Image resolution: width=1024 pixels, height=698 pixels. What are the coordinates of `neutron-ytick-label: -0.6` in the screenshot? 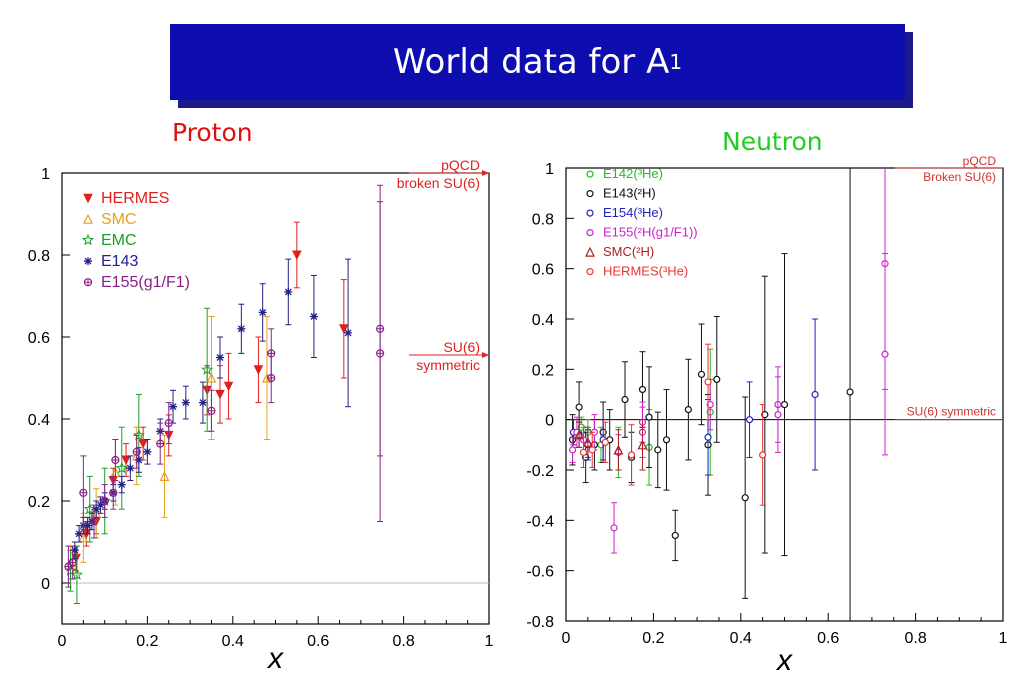 It's located at (540, 572).